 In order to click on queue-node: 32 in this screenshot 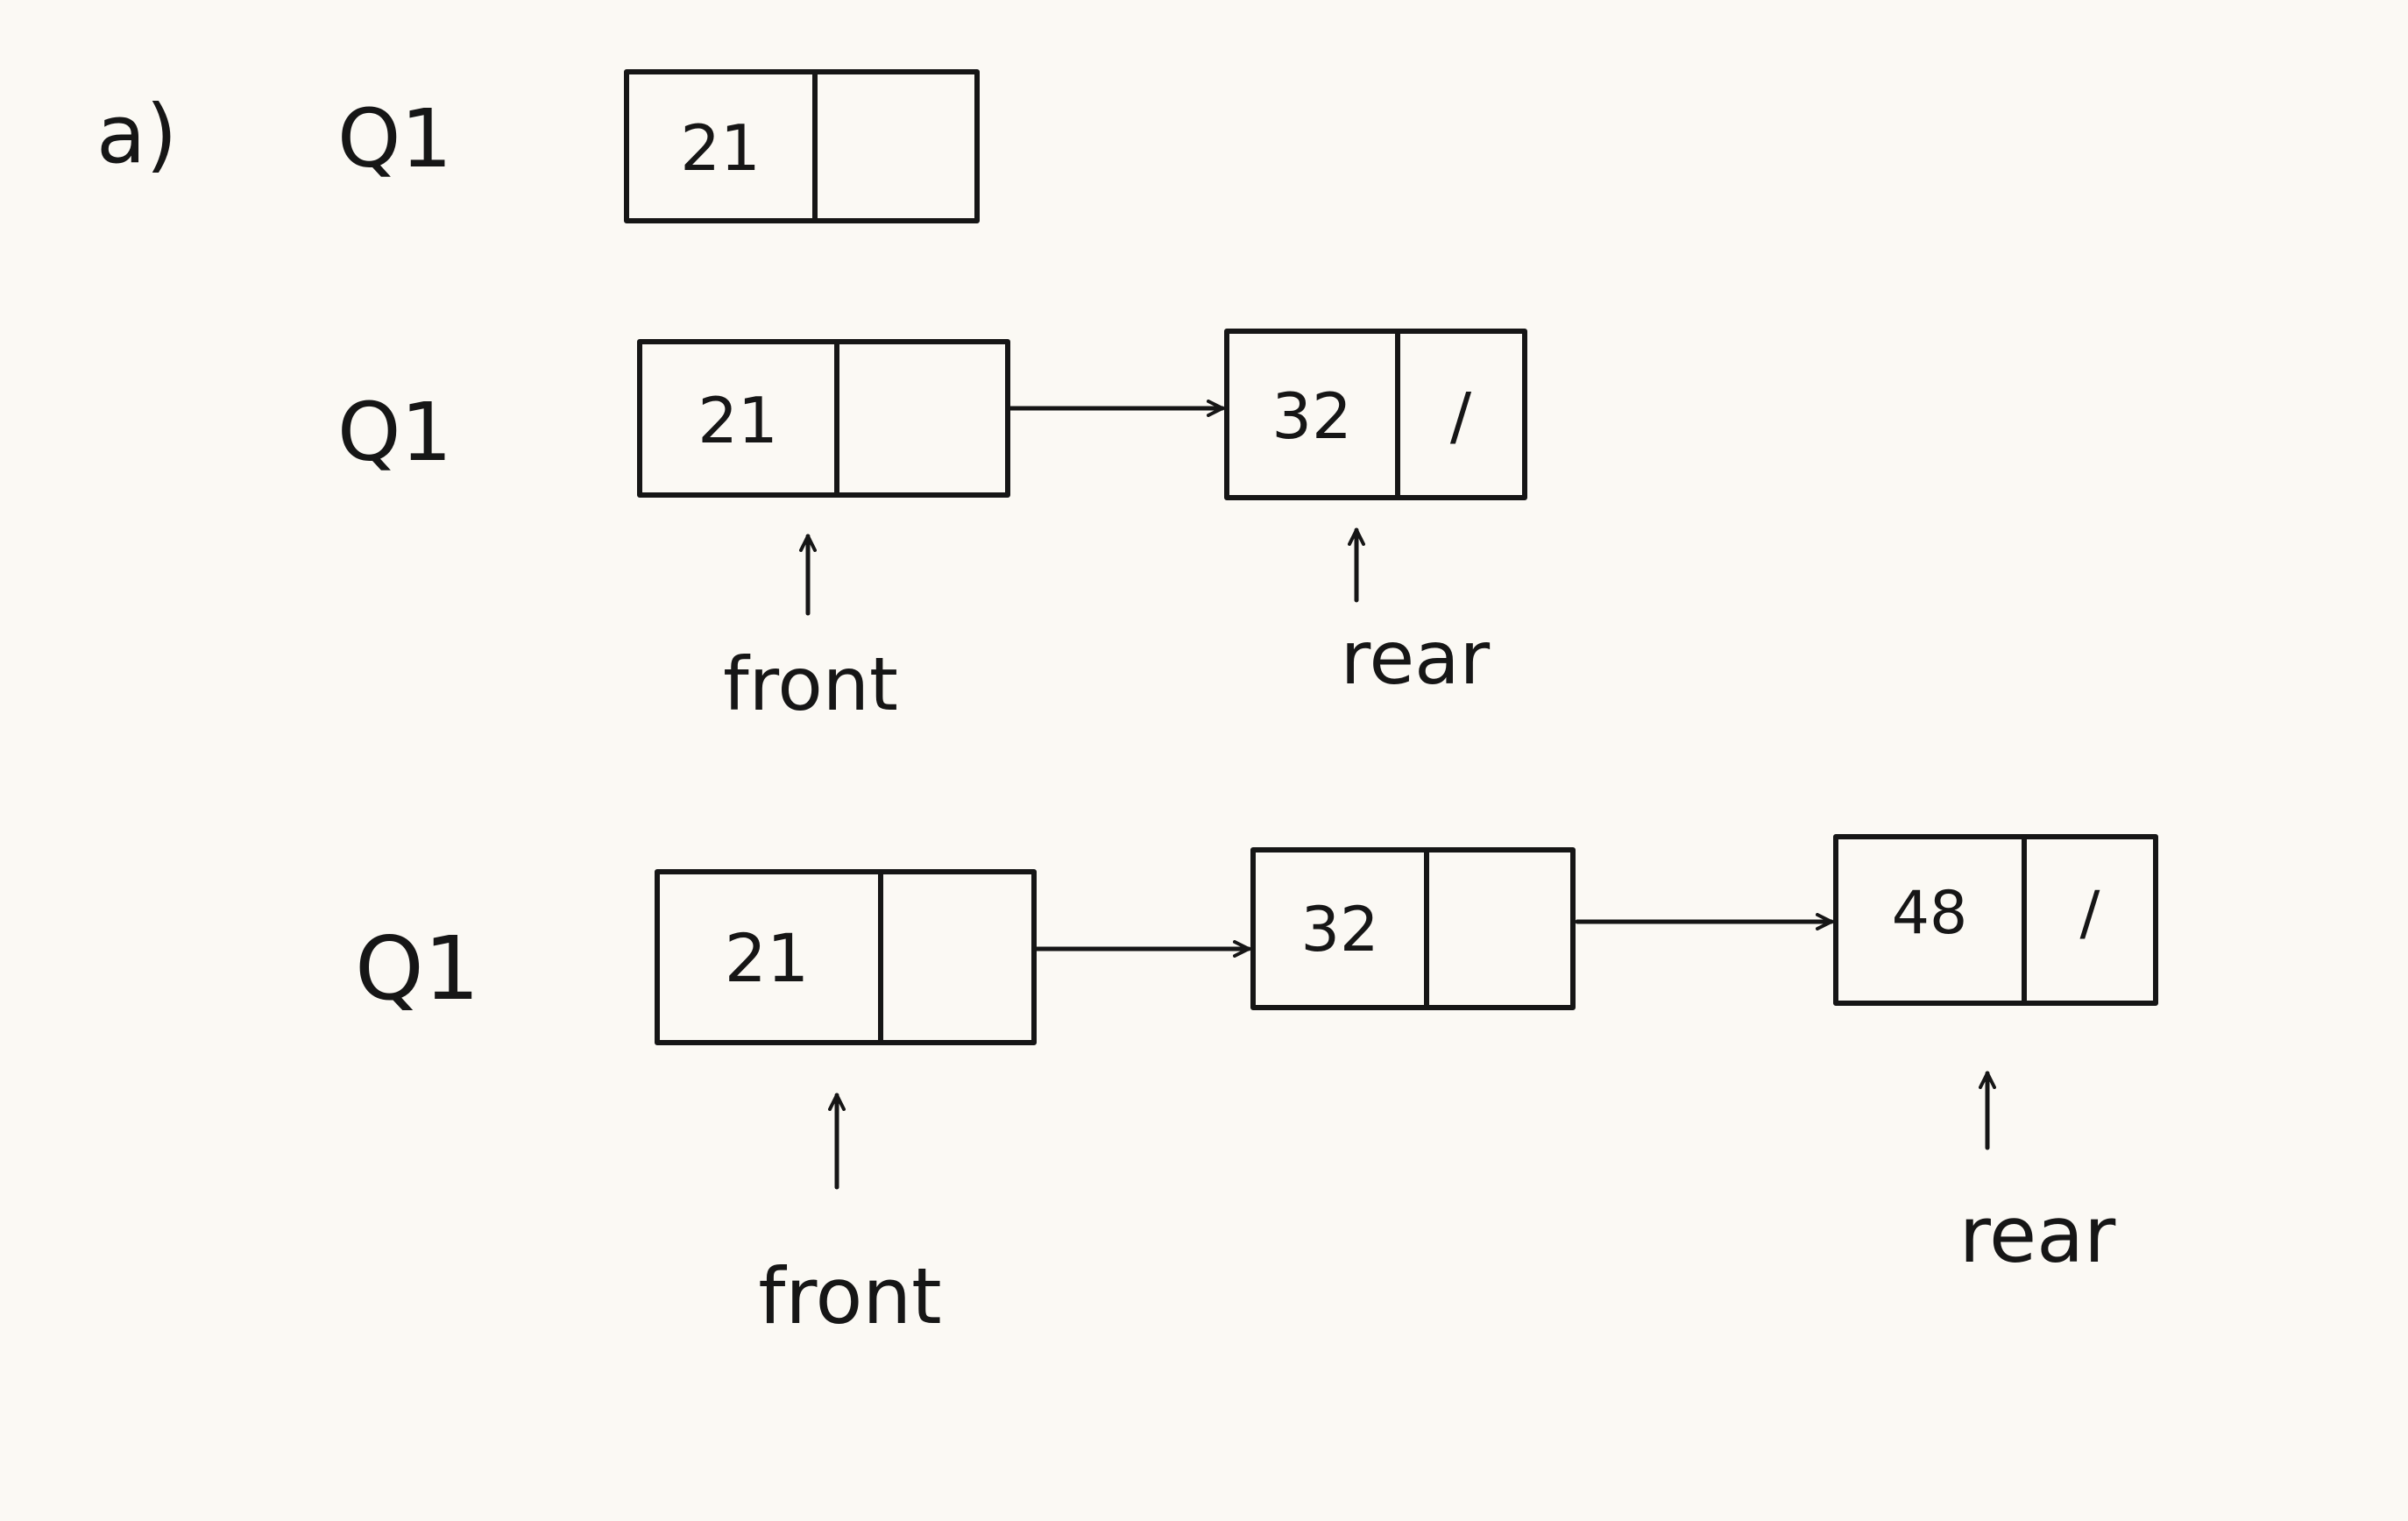, I will do `click(1413, 928)`.